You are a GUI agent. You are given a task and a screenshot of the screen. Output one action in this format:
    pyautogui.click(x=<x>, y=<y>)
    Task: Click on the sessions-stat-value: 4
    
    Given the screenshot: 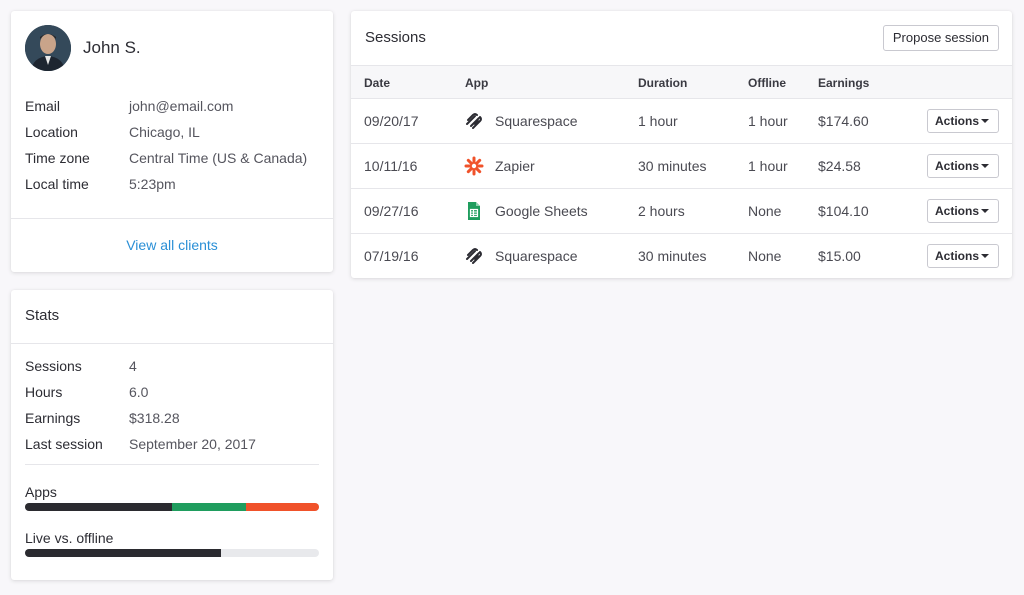 What is the action you would take?
    pyautogui.click(x=133, y=366)
    